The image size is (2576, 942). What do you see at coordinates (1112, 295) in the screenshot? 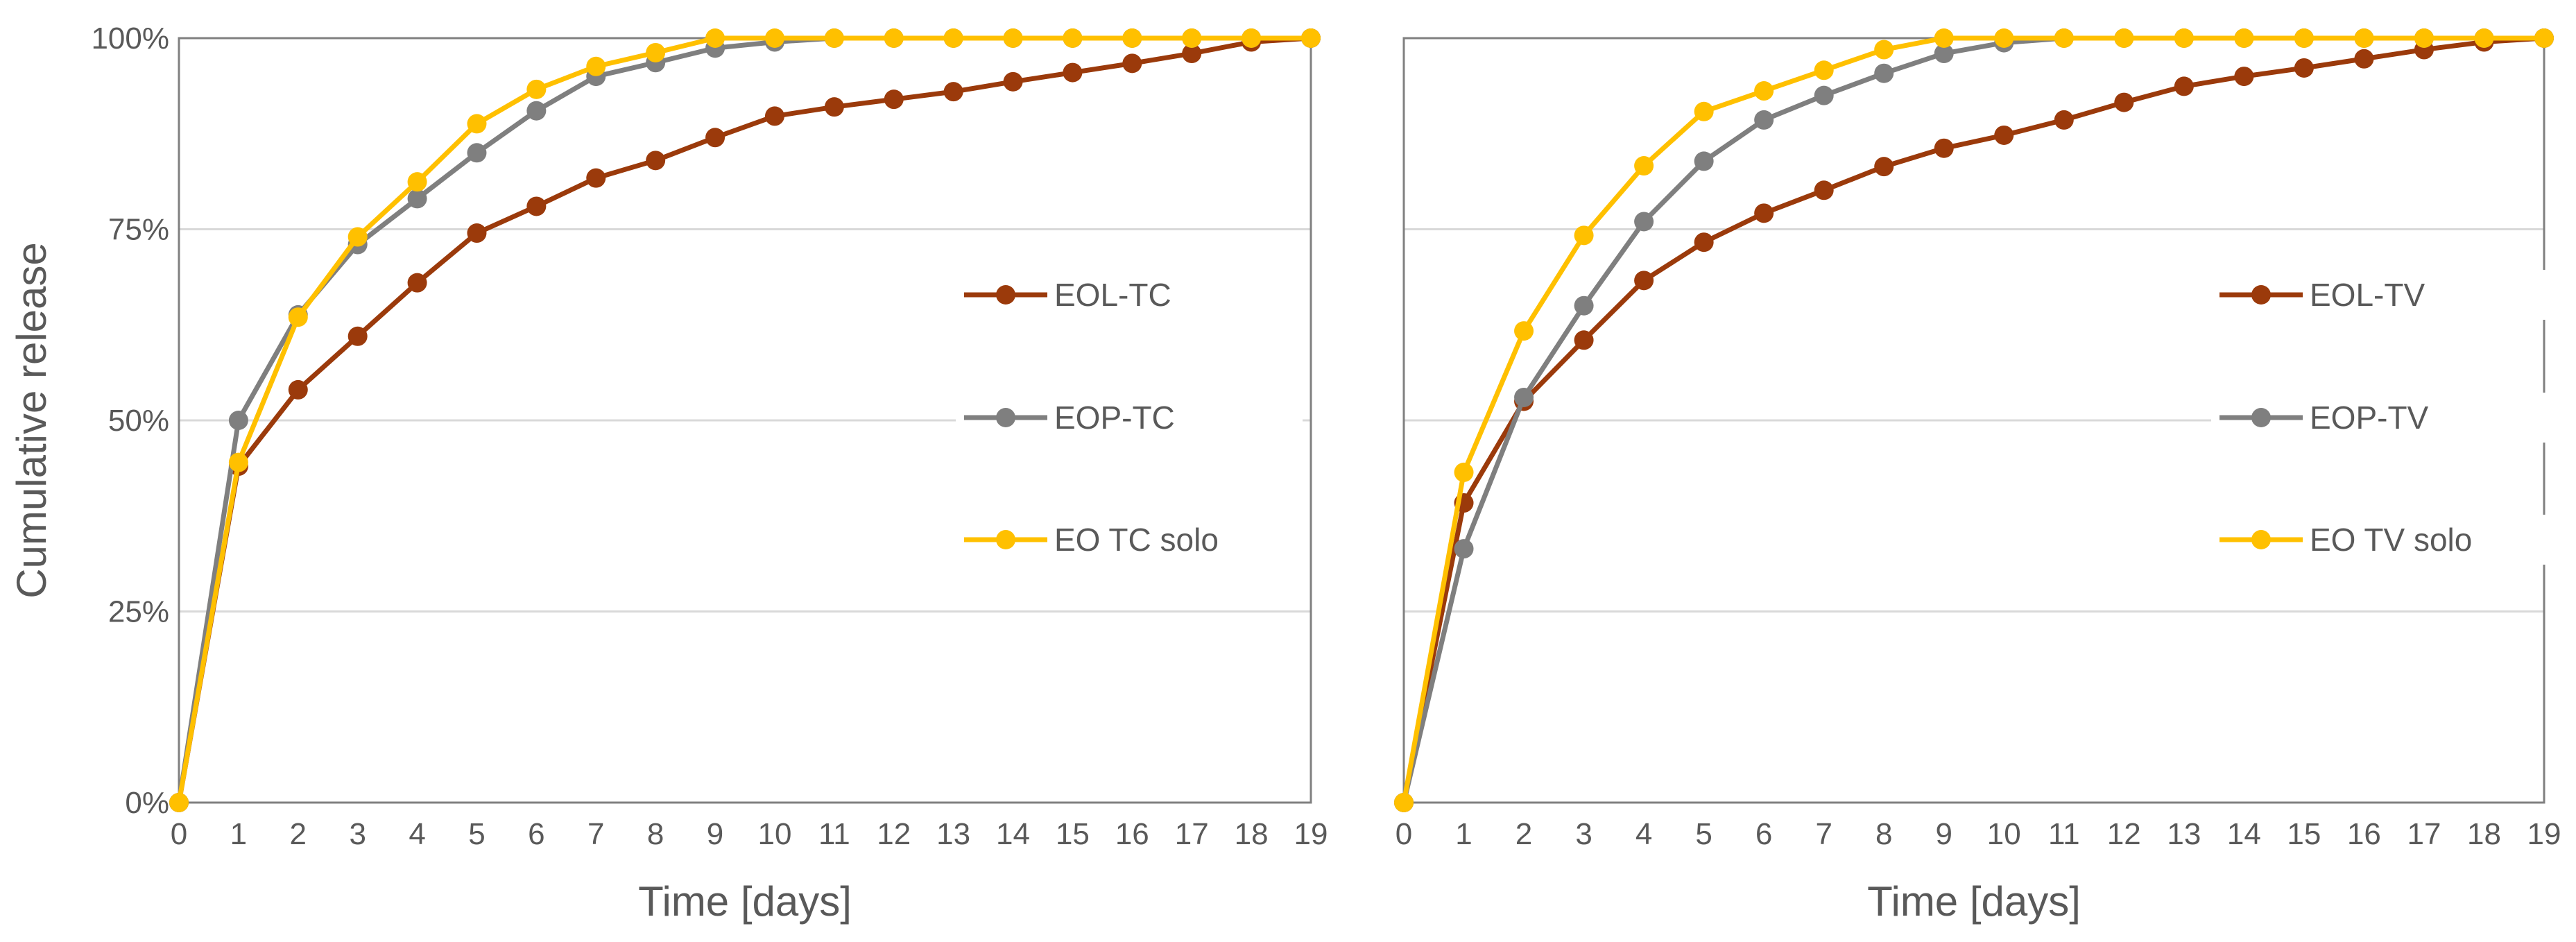
I see `legend-label: EOL-TC` at bounding box center [1112, 295].